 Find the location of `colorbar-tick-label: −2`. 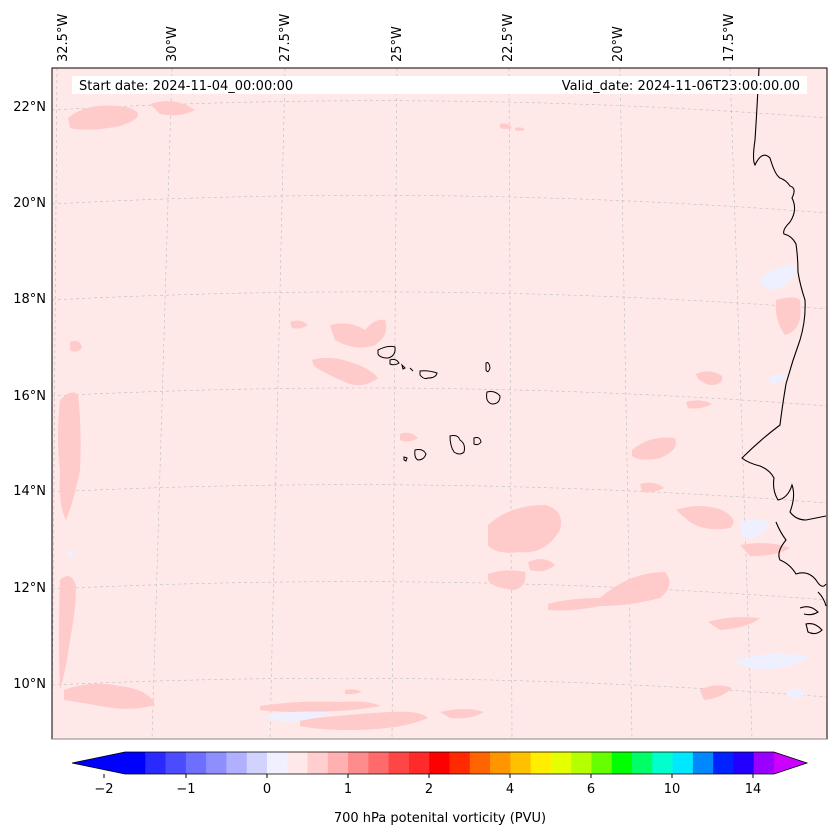

colorbar-tick-label: −2 is located at coordinates (103, 789).